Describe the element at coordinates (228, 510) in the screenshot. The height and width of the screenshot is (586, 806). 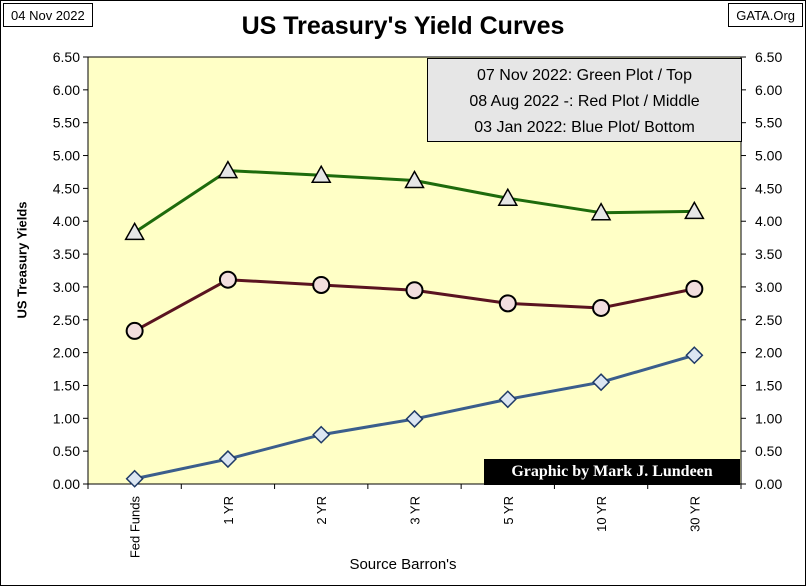
I see `x-tick-label: 1 YR` at that location.